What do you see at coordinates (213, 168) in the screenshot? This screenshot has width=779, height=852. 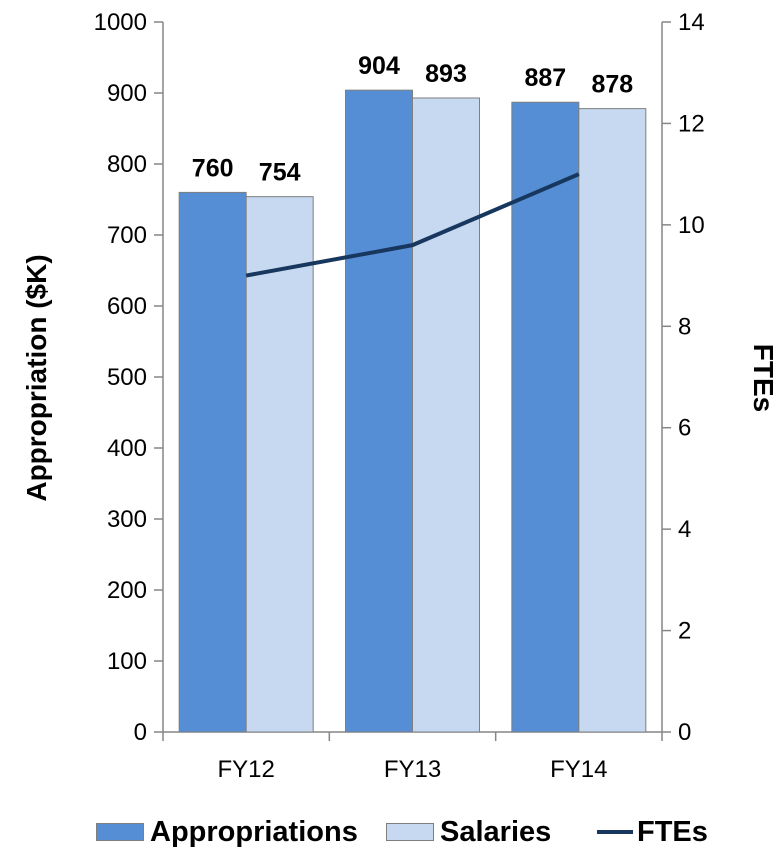 I see `data-label-appropriations-fy12: 760` at bounding box center [213, 168].